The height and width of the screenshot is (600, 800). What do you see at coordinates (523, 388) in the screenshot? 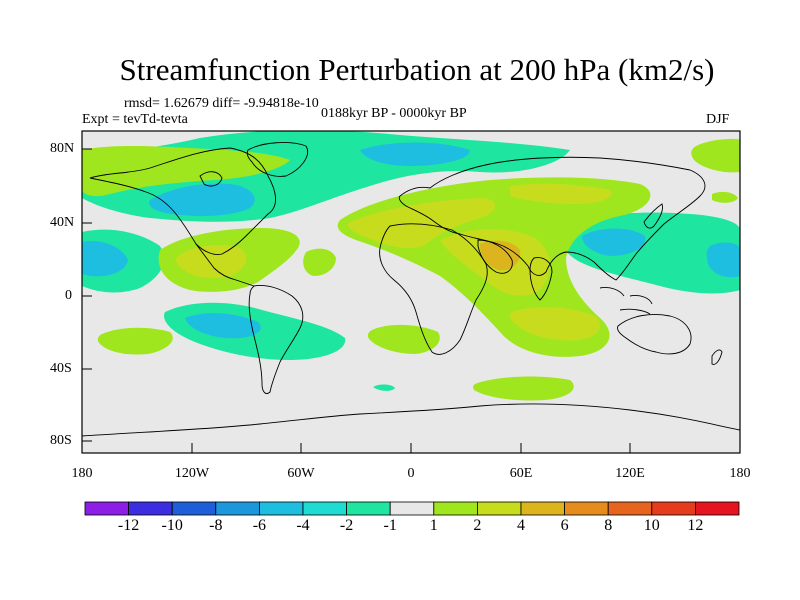
I see `pos-region-southern-ocean` at bounding box center [523, 388].